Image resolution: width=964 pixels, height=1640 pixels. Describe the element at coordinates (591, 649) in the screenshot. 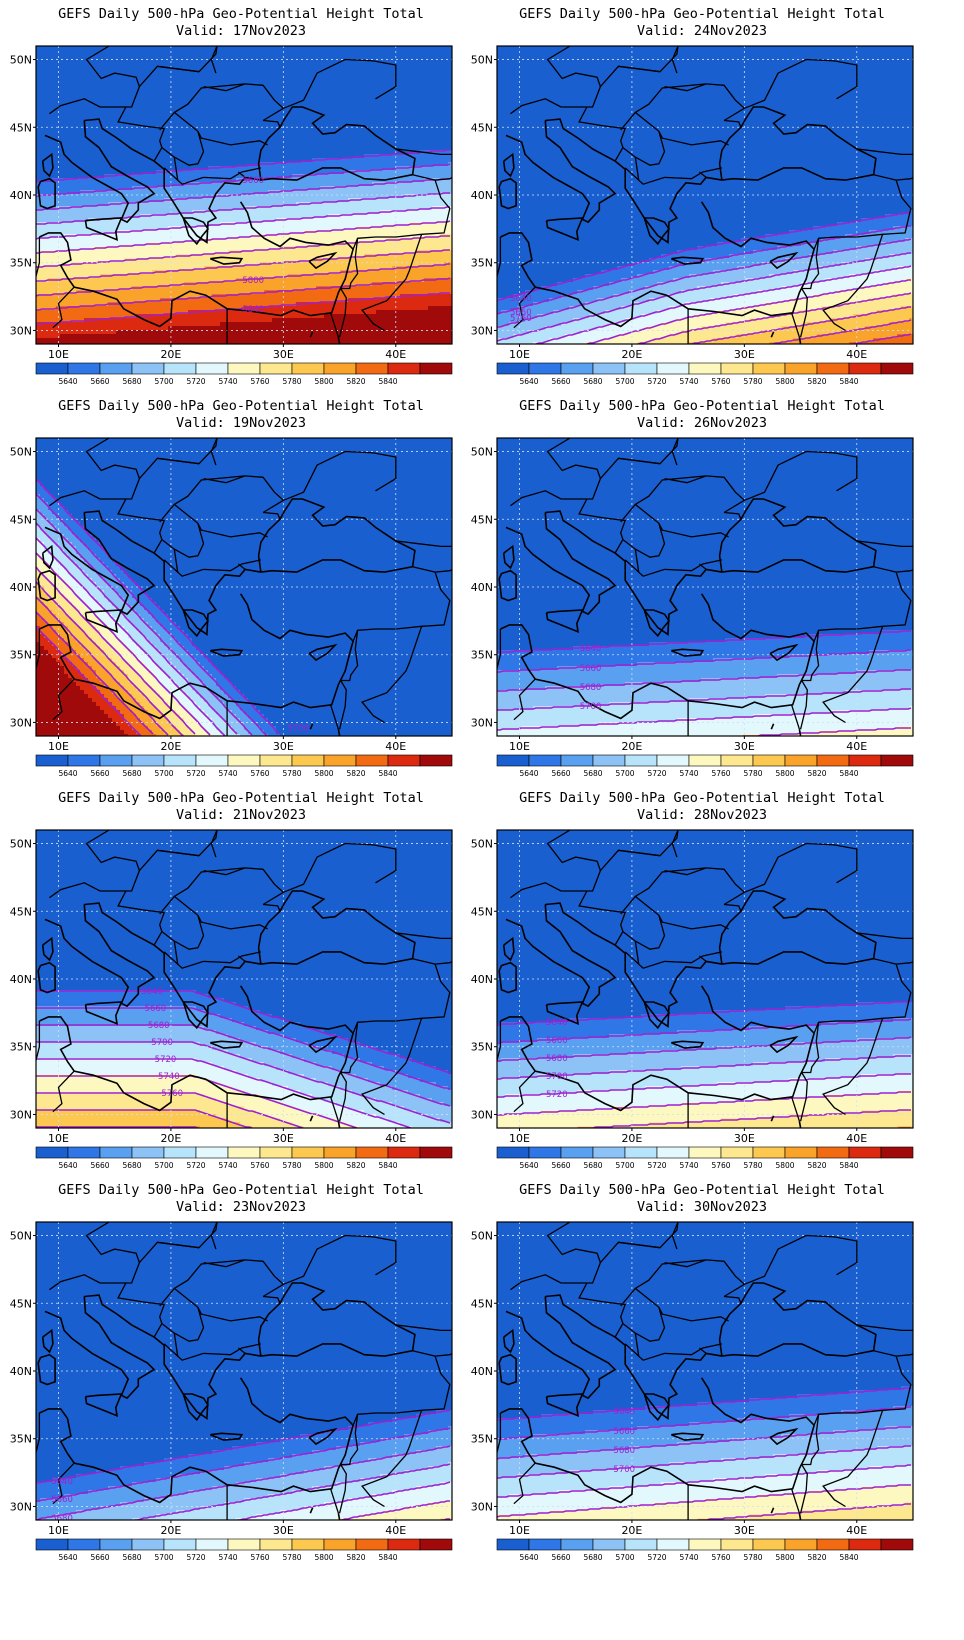

I see `contour-label: 5640` at that location.